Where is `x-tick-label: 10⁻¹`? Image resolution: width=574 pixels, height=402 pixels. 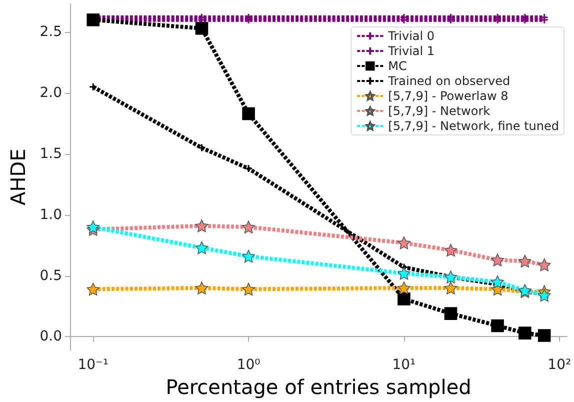 x-tick-label: 10⁻¹ is located at coordinates (93, 365).